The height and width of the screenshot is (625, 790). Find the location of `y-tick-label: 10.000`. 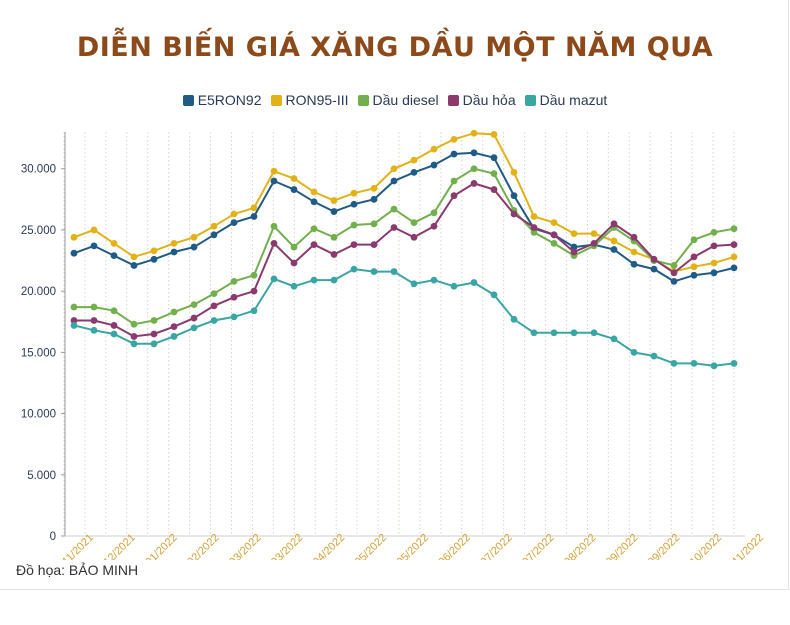

y-tick-label: 10.000 is located at coordinates (38, 415).